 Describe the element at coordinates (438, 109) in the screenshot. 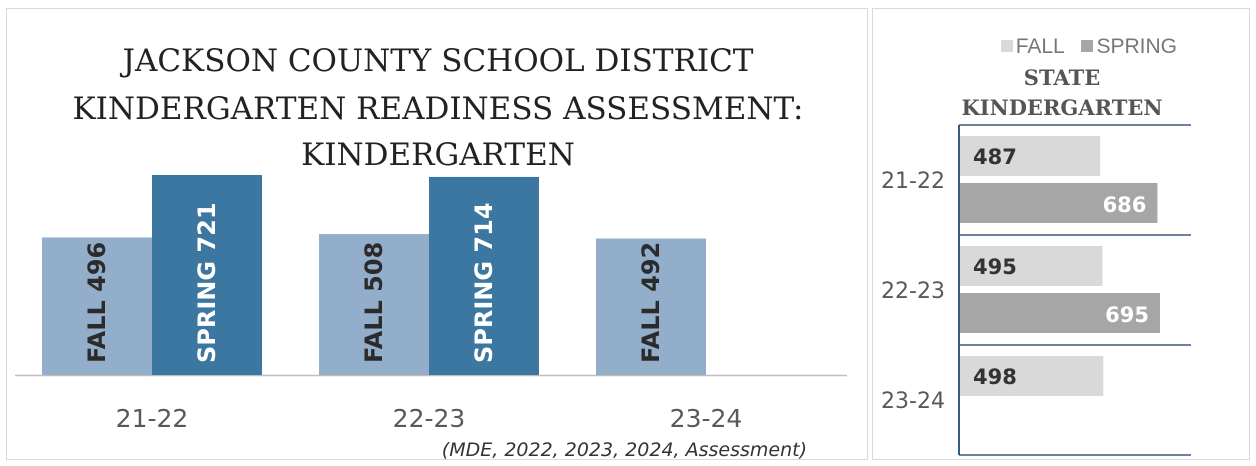

I see `district-chart-title-line-2: KINDERGARTEN READINESS ASSESSMENT:` at that location.